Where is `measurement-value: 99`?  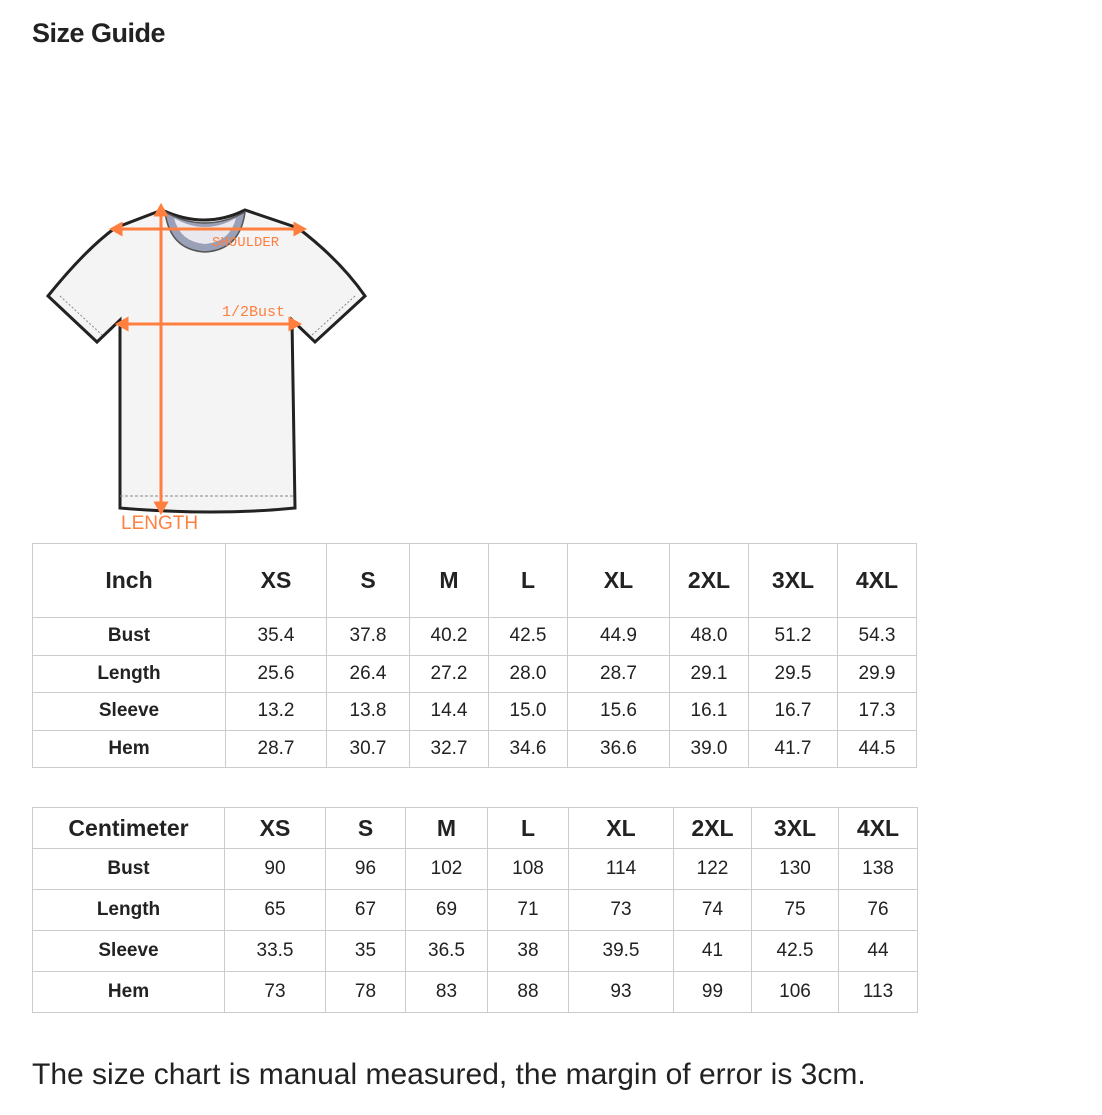
measurement-value: 99 is located at coordinates (712, 992).